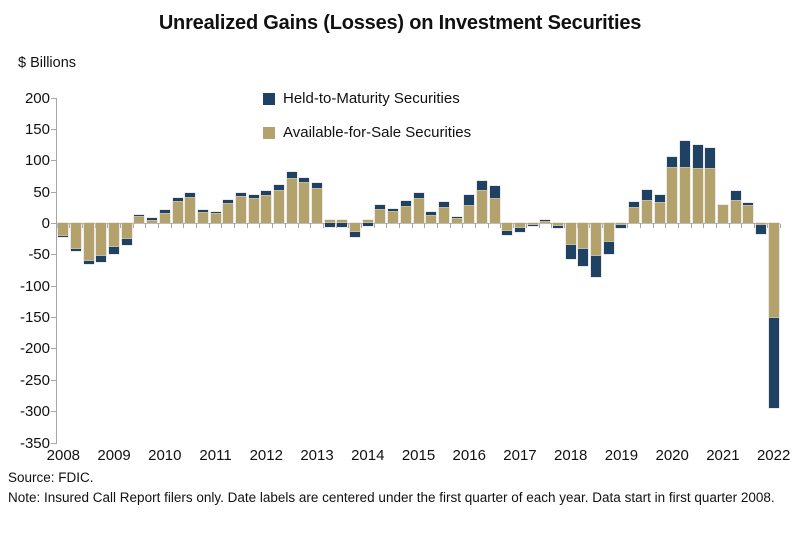 This screenshot has width=800, height=536. Describe the element at coordinates (34, 349) in the screenshot. I see `y-tick-label: -200` at that location.